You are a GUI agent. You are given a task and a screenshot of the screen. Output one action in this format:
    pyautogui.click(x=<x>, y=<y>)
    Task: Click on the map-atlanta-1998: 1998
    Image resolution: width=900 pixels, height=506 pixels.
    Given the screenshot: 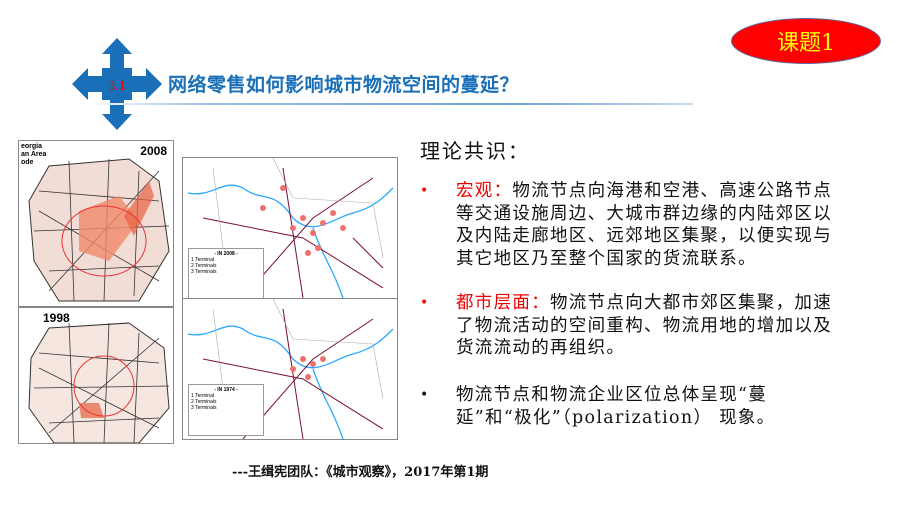 What is the action you would take?
    pyautogui.click(x=96, y=375)
    